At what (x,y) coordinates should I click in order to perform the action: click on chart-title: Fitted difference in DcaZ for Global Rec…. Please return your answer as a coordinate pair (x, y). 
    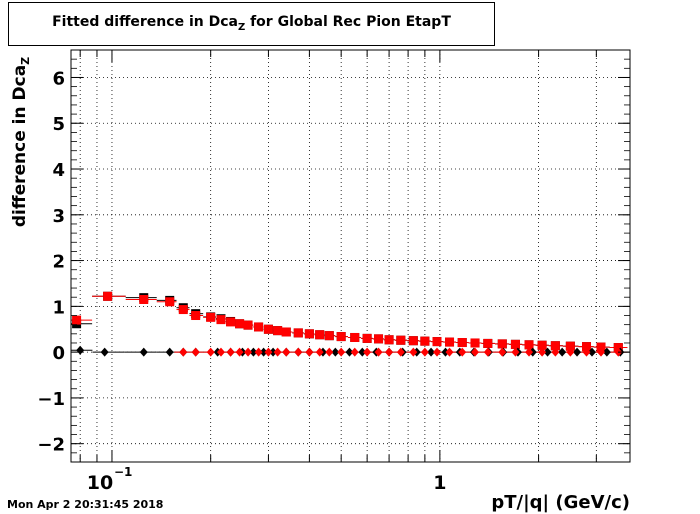
    Looking at the image, I should click on (251, 23).